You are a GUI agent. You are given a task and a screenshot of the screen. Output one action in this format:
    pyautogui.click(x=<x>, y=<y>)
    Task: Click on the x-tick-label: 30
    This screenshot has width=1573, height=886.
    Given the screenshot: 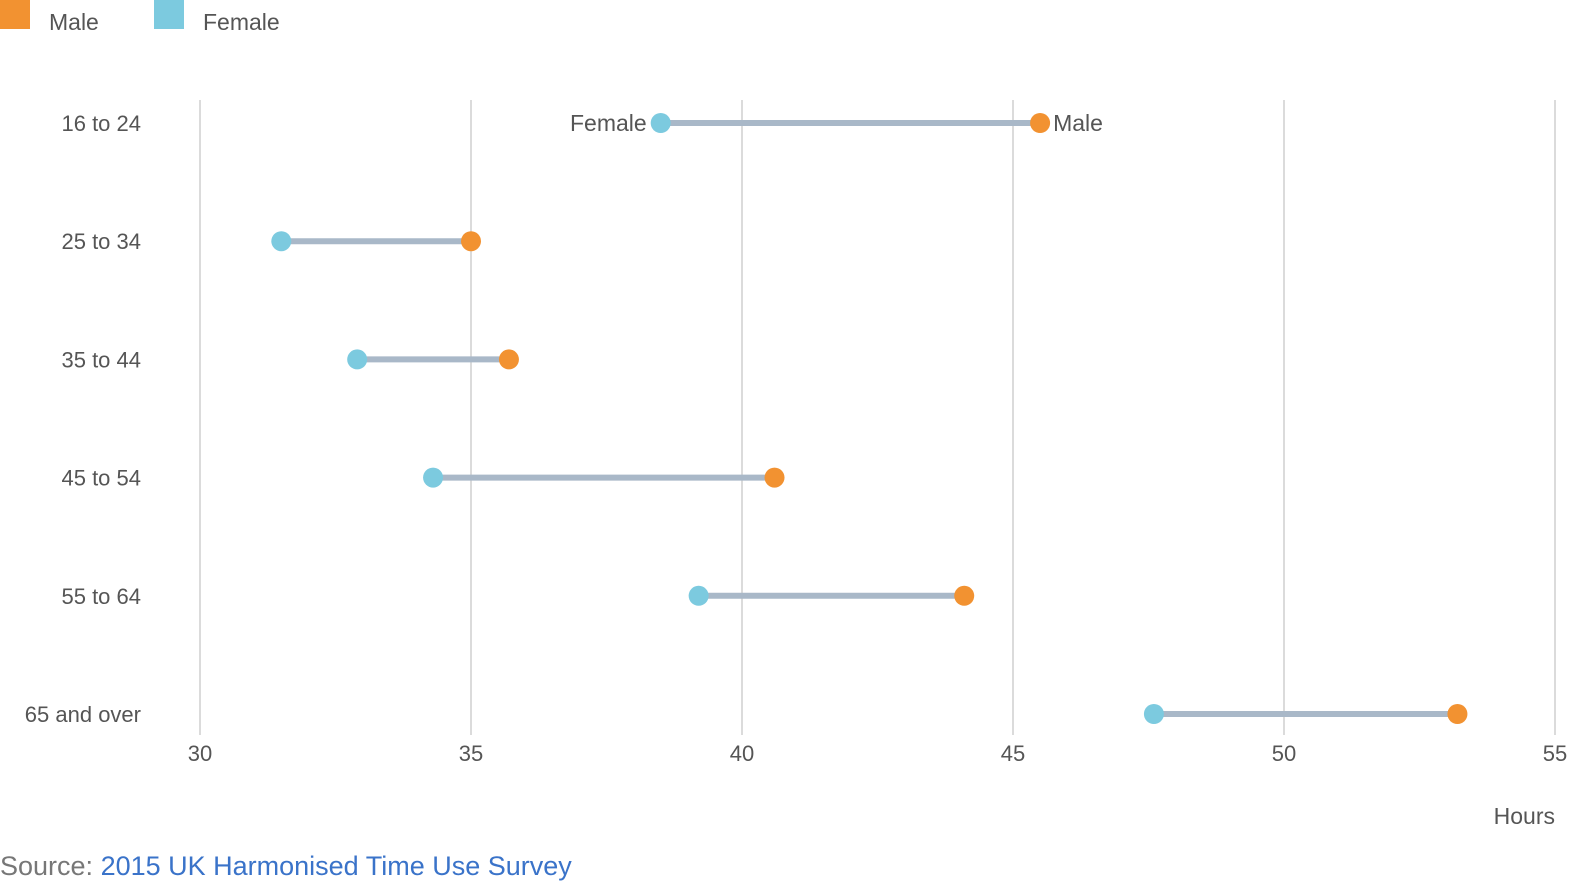 What is the action you would take?
    pyautogui.click(x=200, y=753)
    